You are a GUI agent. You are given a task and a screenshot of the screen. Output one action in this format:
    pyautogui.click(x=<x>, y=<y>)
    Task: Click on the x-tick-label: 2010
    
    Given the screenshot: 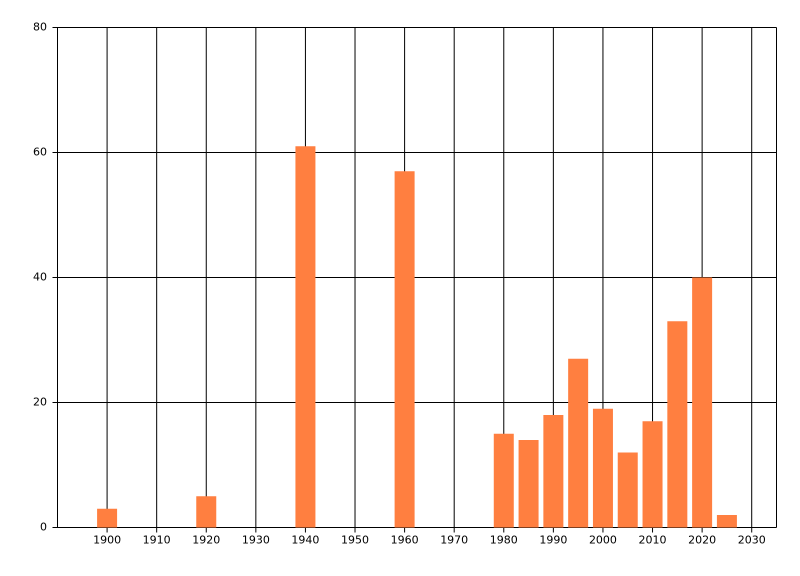 What is the action you would take?
    pyautogui.click(x=653, y=540)
    